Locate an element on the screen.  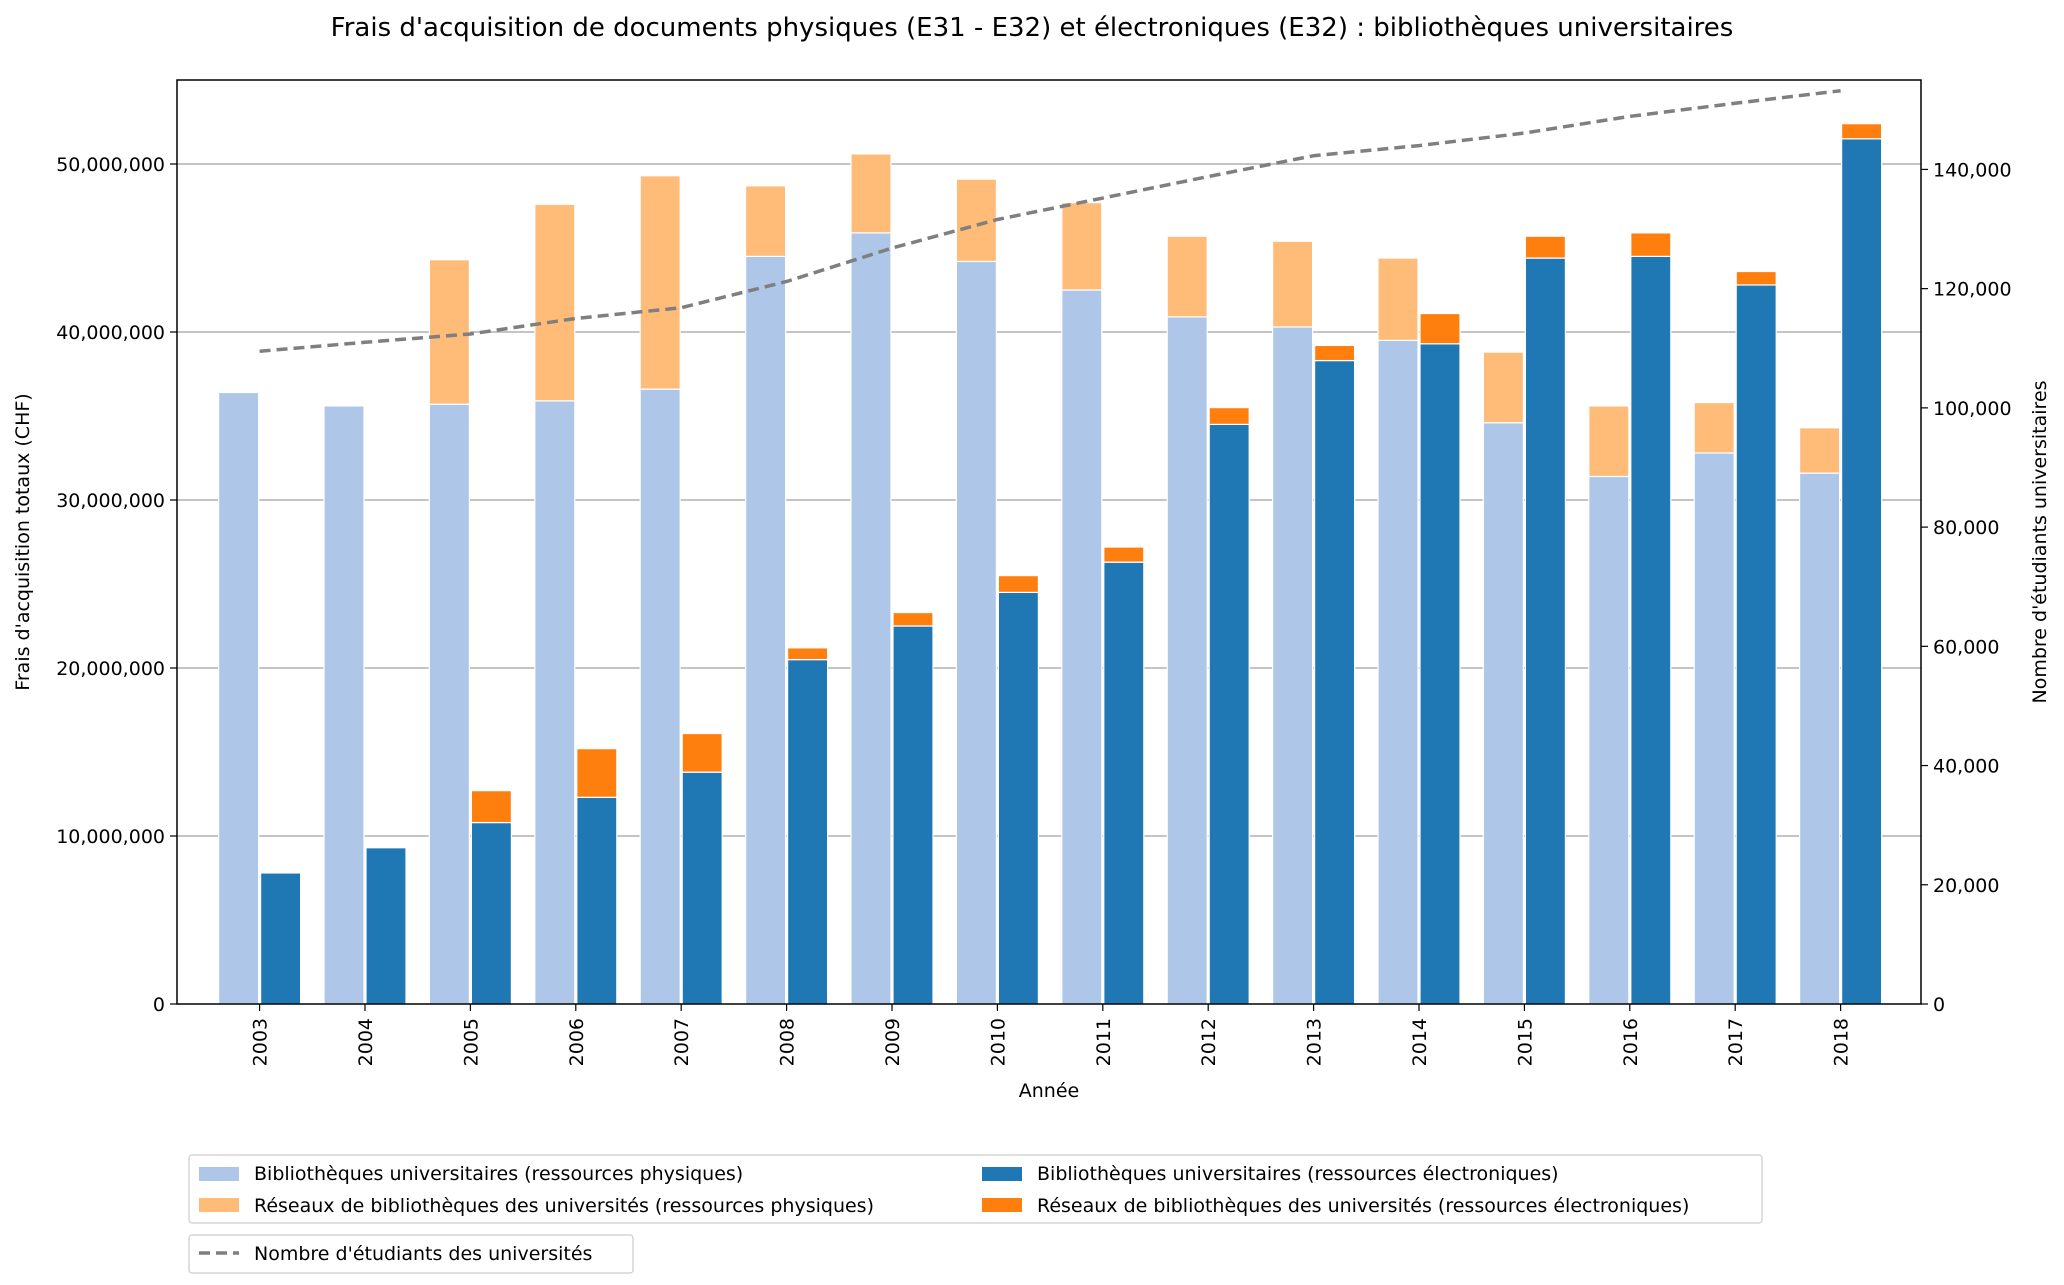
y-axis-label: Frais d'acquisition totaux (CHF) is located at coordinates (23, 541).